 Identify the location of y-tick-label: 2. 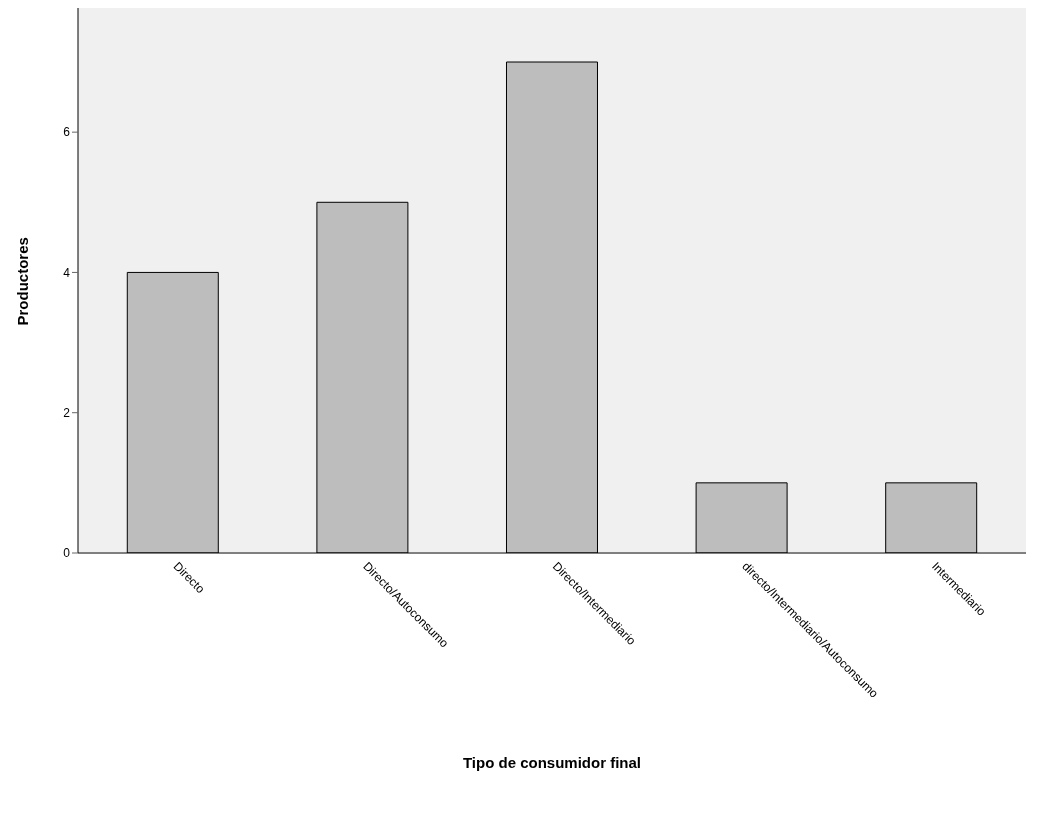
(67, 412).